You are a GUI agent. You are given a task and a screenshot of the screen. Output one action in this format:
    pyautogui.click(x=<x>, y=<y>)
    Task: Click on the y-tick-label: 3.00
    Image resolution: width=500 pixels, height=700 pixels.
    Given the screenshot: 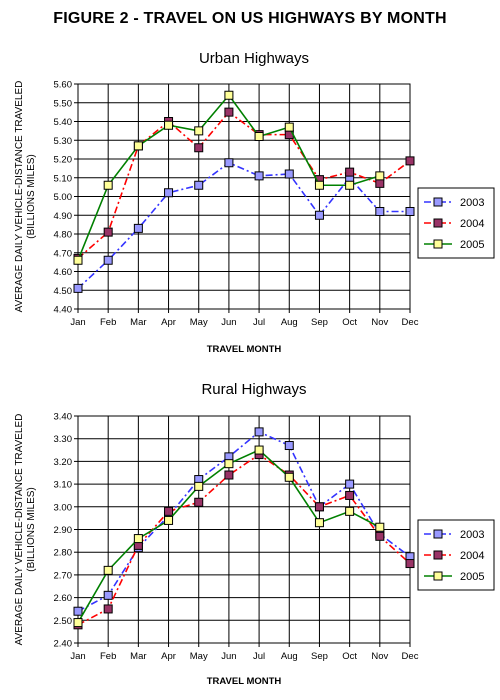 What is the action you would take?
    pyautogui.click(x=63, y=507)
    